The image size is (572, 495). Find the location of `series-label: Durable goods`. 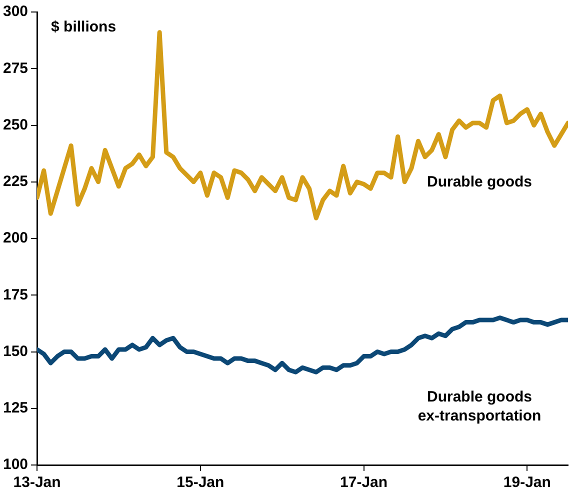

series-label: Durable goods is located at coordinates (479, 182).